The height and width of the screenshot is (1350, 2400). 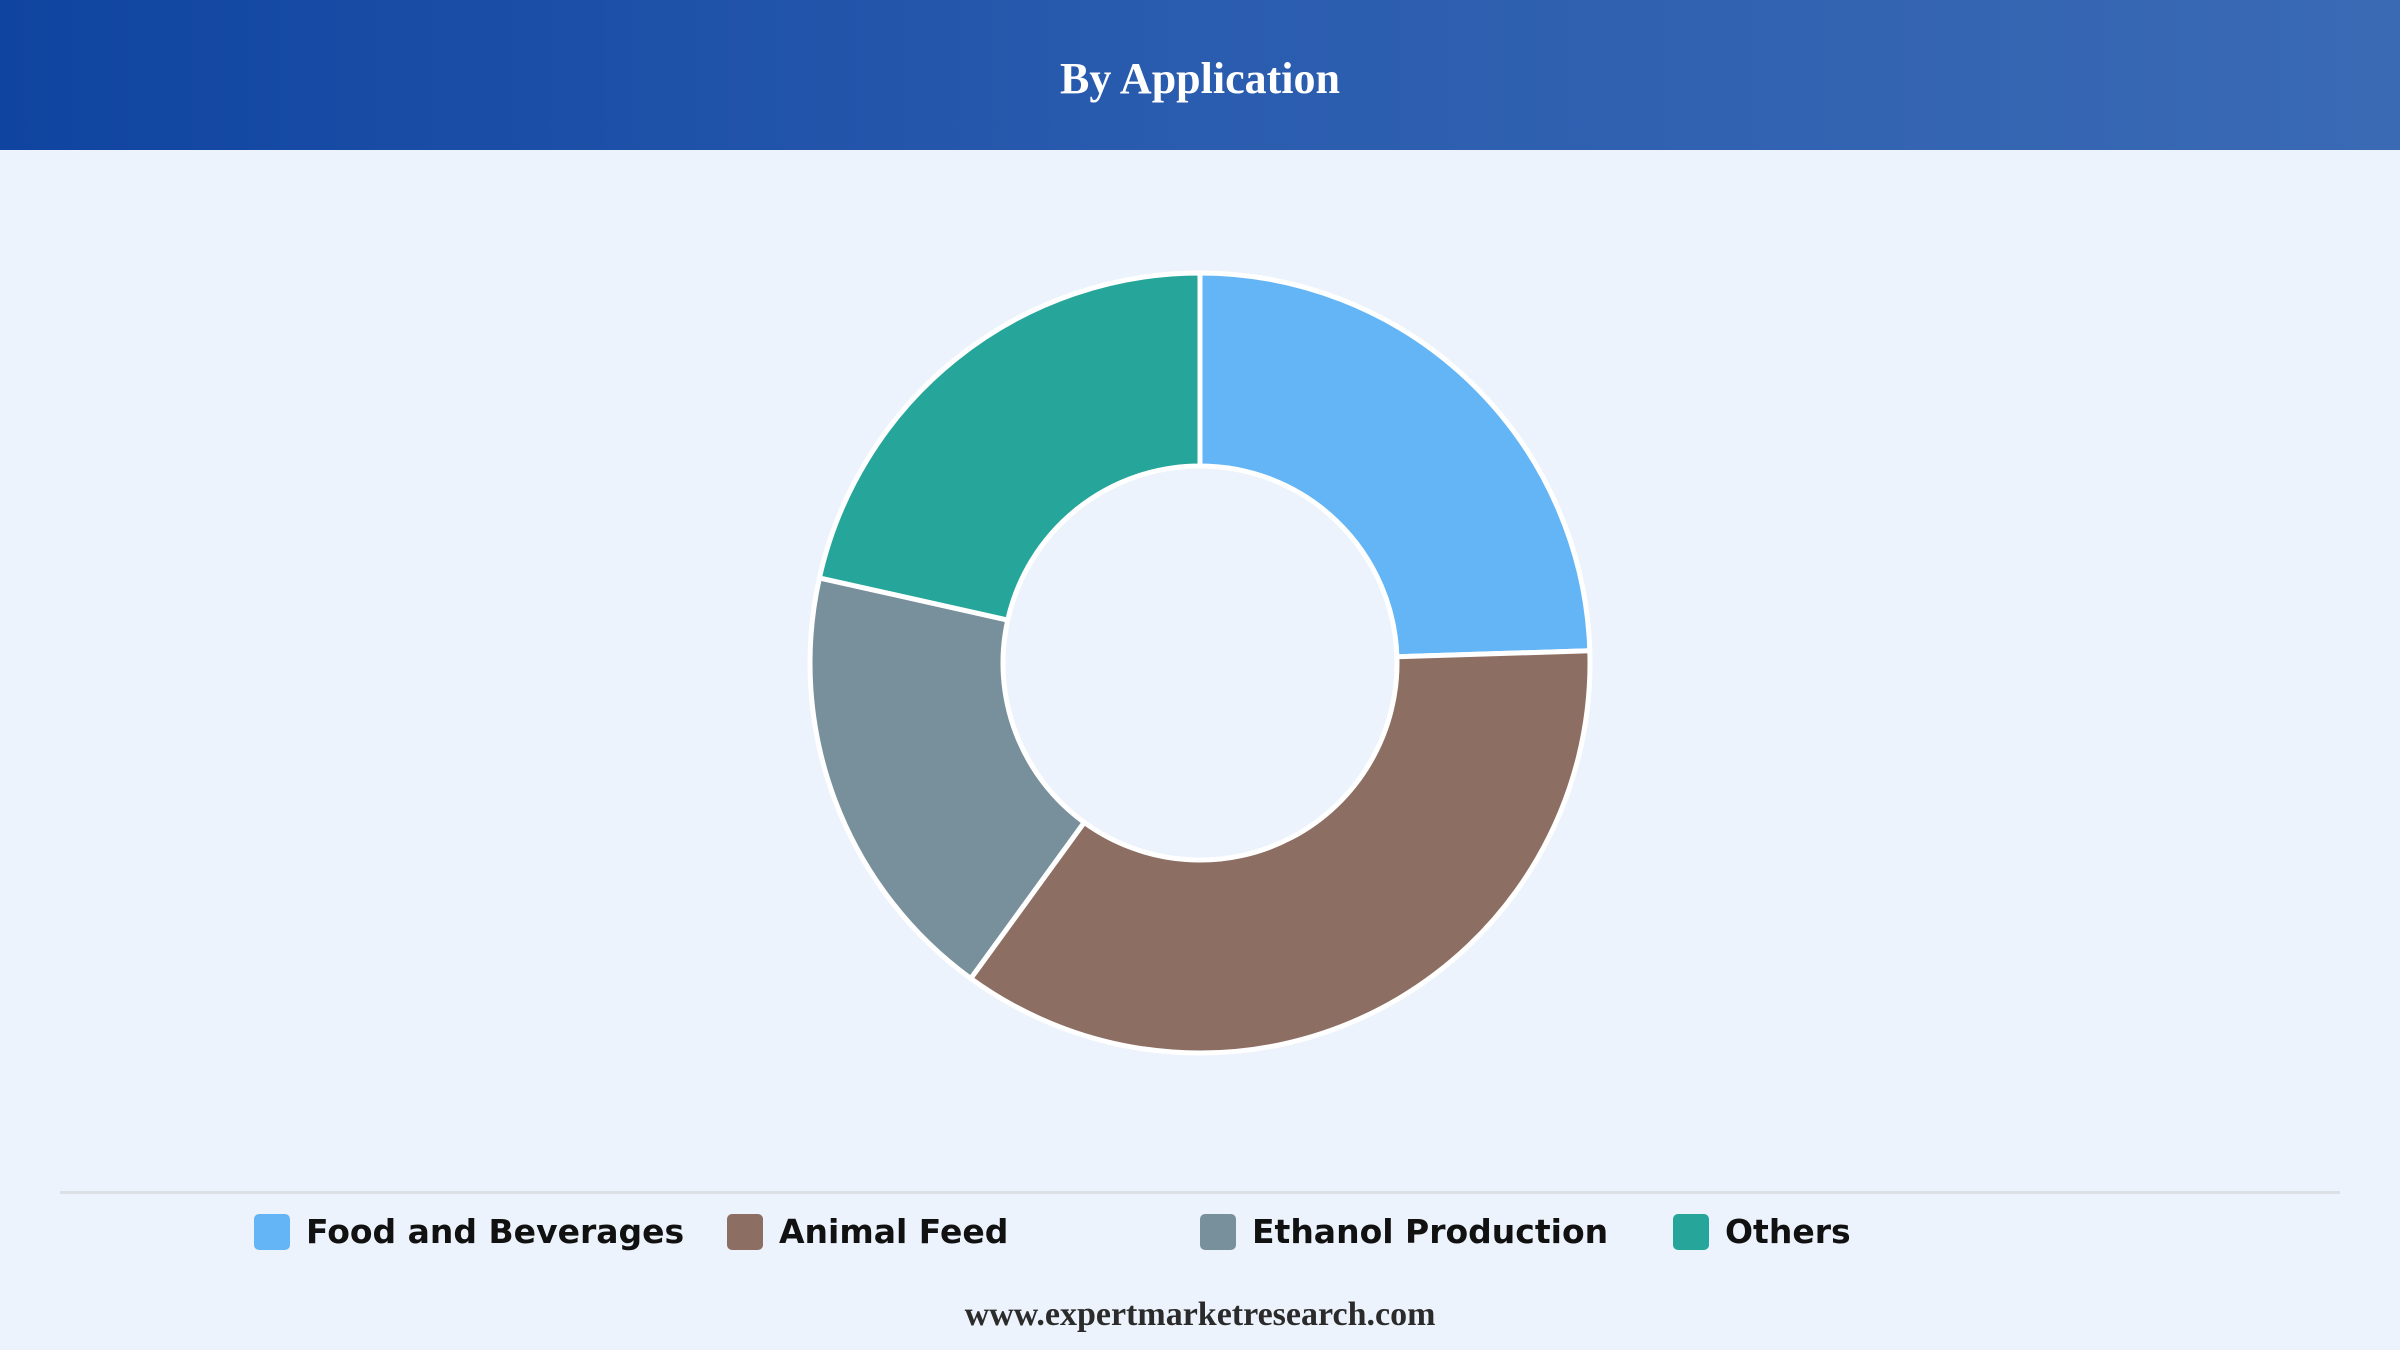 I want to click on legend-label-ethanol-production: Ethanol Production, so click(x=1430, y=1231).